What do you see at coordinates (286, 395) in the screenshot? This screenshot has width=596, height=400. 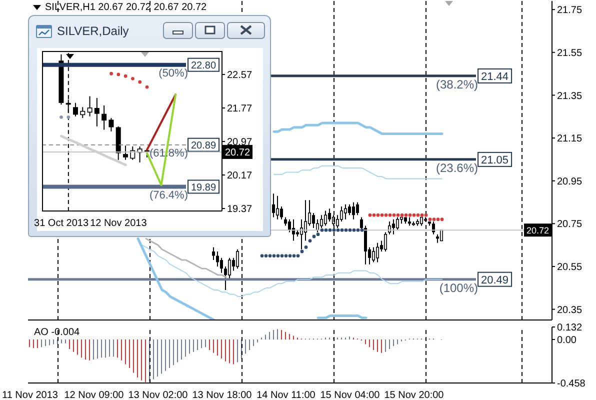 I see `x-tick-label: 14 Nov 11:00` at bounding box center [286, 395].